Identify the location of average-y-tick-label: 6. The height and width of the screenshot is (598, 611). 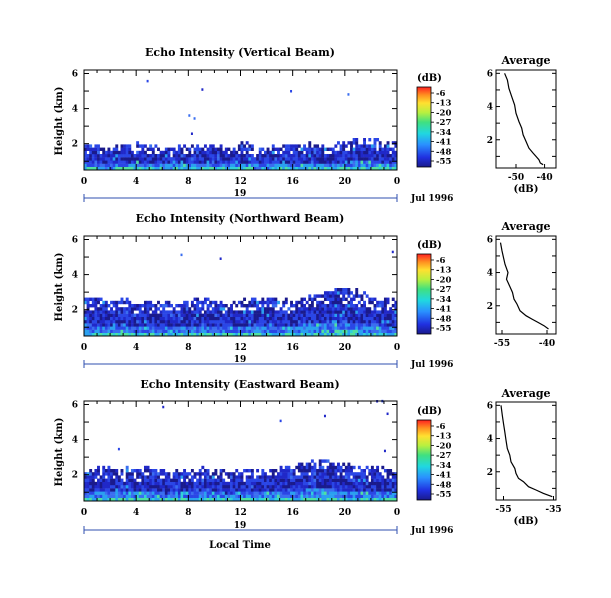
(490, 406).